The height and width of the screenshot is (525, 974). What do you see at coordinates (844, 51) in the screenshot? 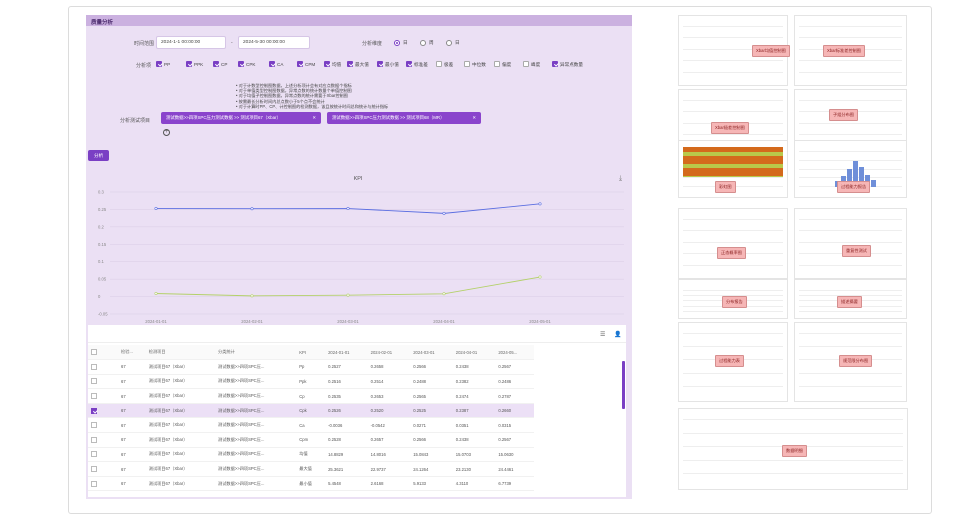
I see `thumbnail-label: Xbar标准差控制图` at bounding box center [844, 51].